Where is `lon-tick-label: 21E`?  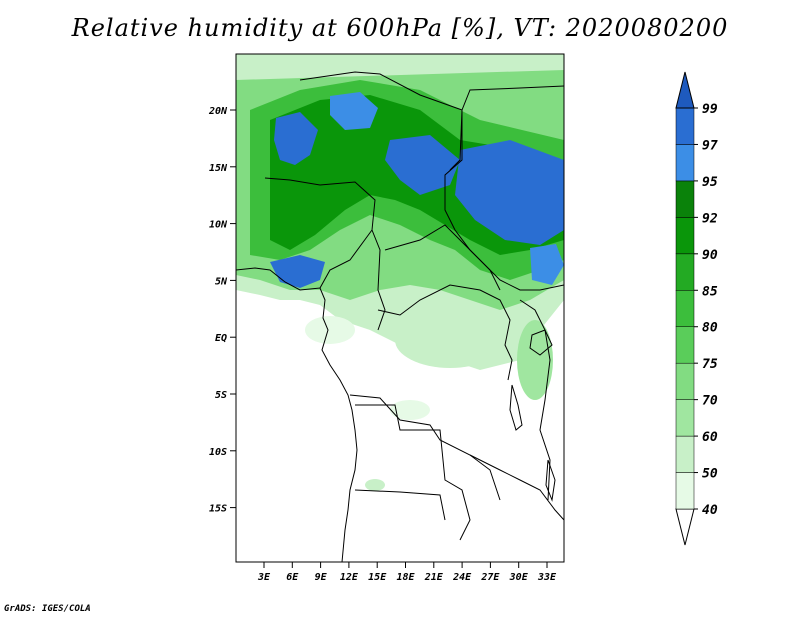 lon-tick-label: 21E is located at coordinates (434, 577).